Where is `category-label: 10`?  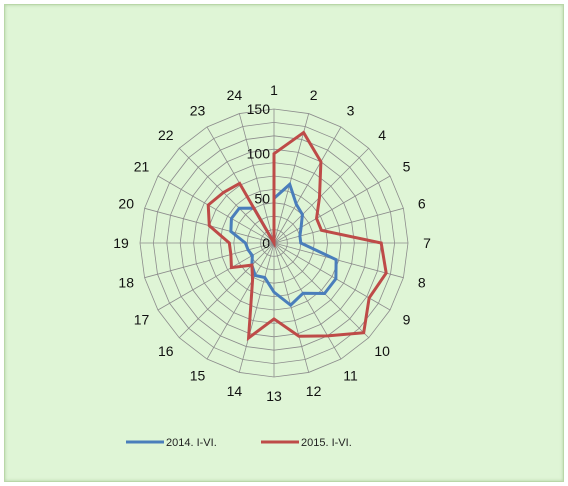 category-label: 10 is located at coordinates (382, 351).